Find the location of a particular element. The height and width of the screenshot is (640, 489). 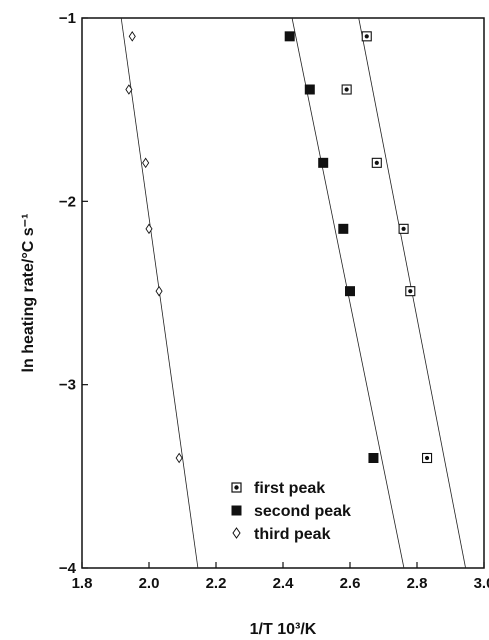

x-tick-label: 2.8 is located at coordinates (417, 583).